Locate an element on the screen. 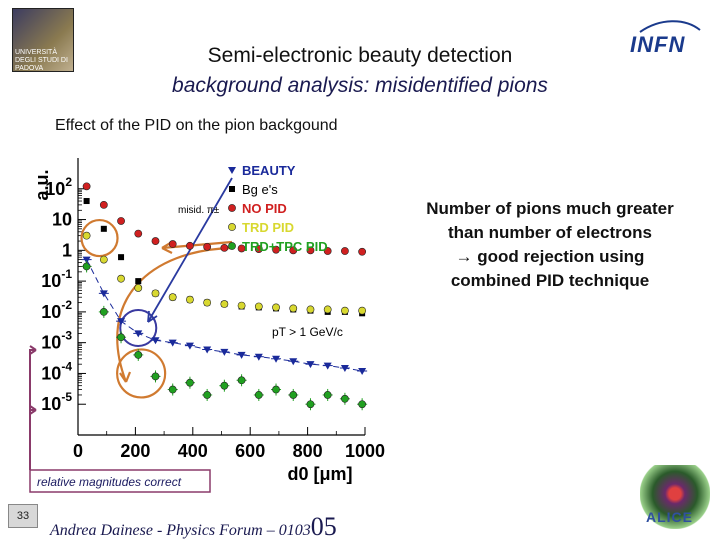 This screenshot has width=720, height=542. legend-label-bges: Bg e's is located at coordinates (260, 189).